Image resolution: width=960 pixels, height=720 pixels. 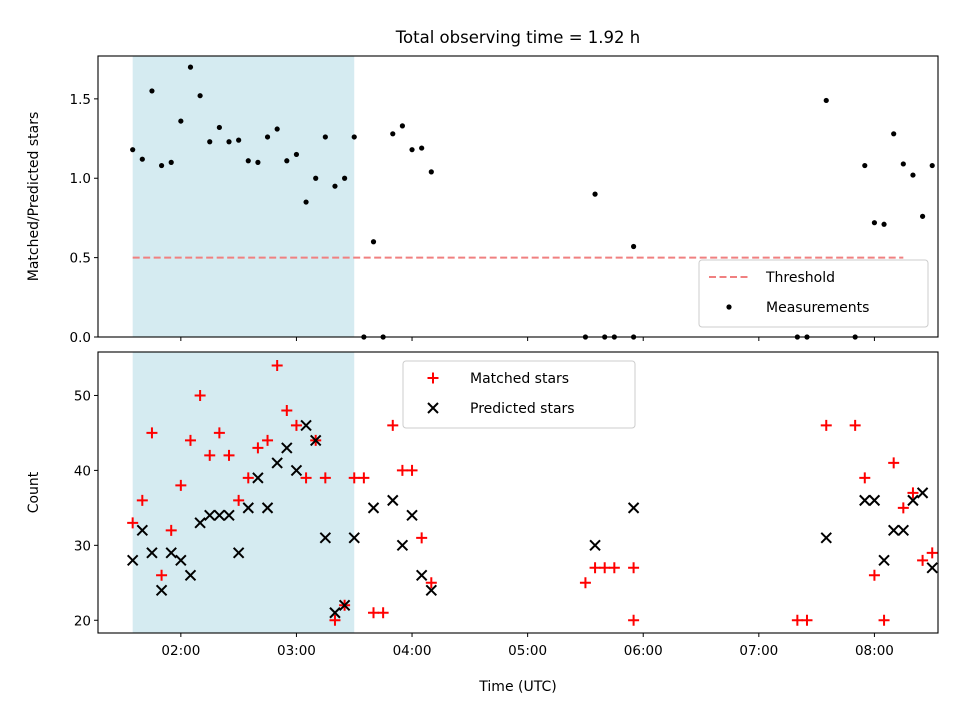 What do you see at coordinates (817, 308) in the screenshot?
I see `legend-measurements-label: Measurements` at bounding box center [817, 308].